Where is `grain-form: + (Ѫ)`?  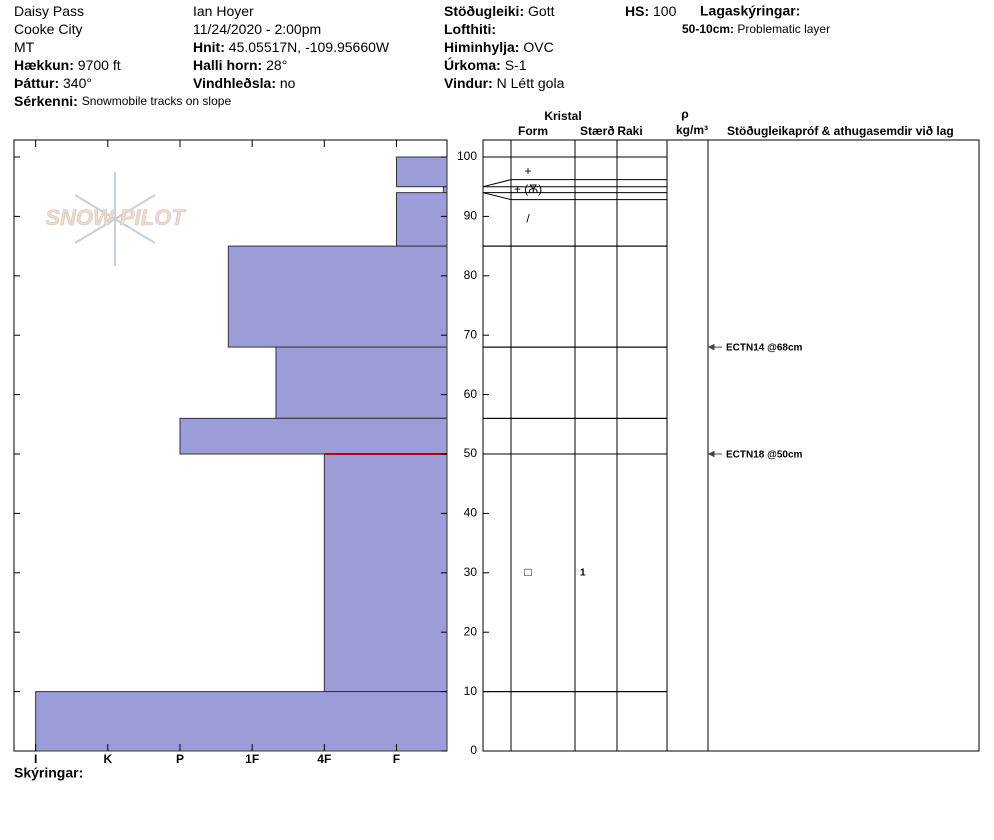 grain-form: + (Ѫ) is located at coordinates (528, 189).